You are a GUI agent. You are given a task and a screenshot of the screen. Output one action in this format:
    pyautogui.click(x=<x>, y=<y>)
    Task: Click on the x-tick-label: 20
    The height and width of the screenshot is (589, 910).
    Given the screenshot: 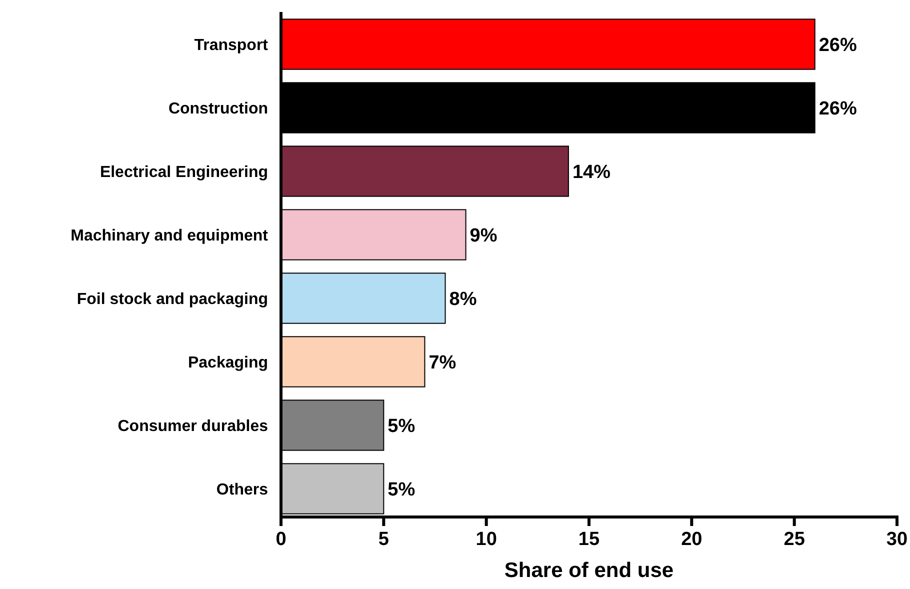 What is the action you would take?
    pyautogui.click(x=691, y=539)
    